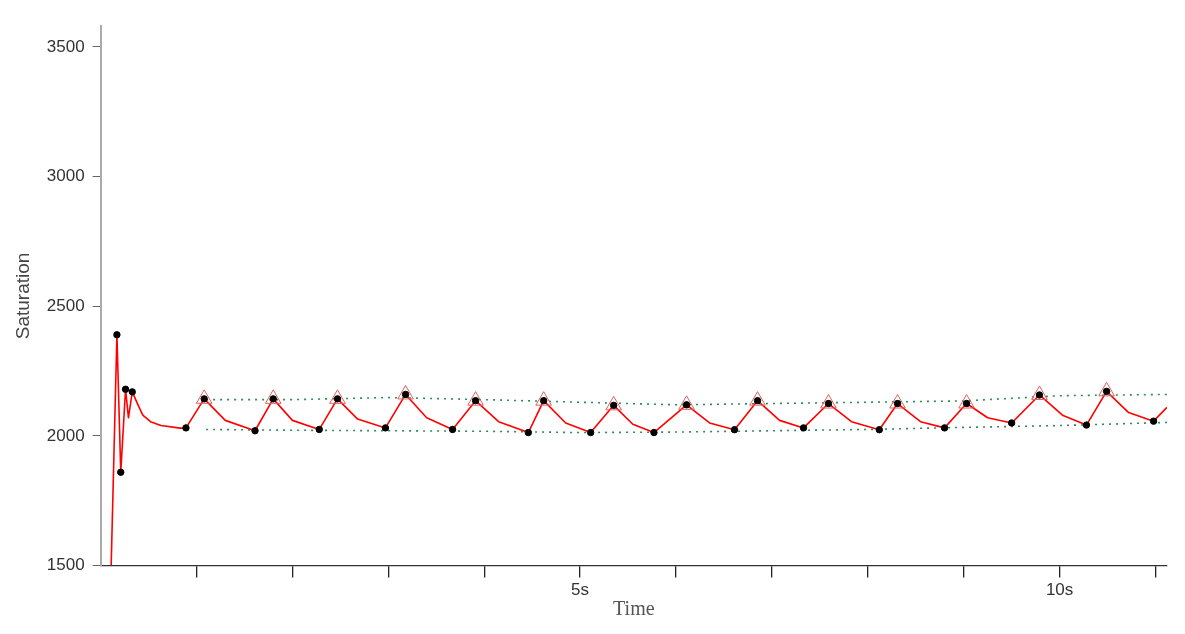  What do you see at coordinates (65, 305) in the screenshot?
I see `y-tick-label: 2500` at bounding box center [65, 305].